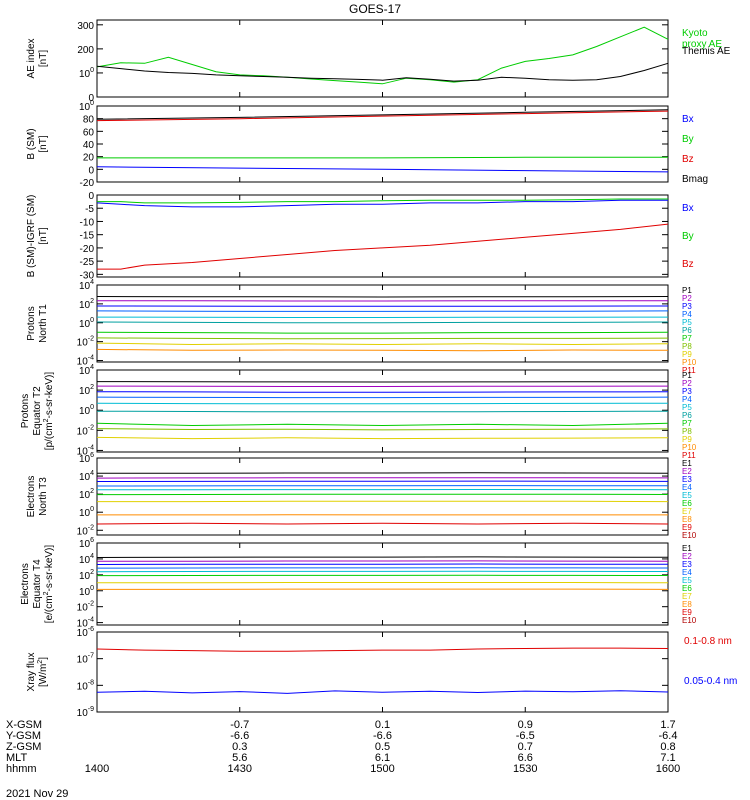 The image size is (750, 800). I want to click on y-tick-exponent: -7, so click(91, 656).